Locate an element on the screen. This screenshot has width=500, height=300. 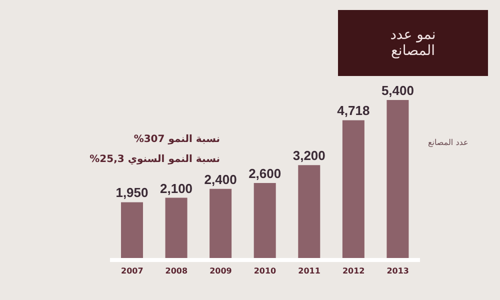
data-label: 1,950 is located at coordinates (132, 192).